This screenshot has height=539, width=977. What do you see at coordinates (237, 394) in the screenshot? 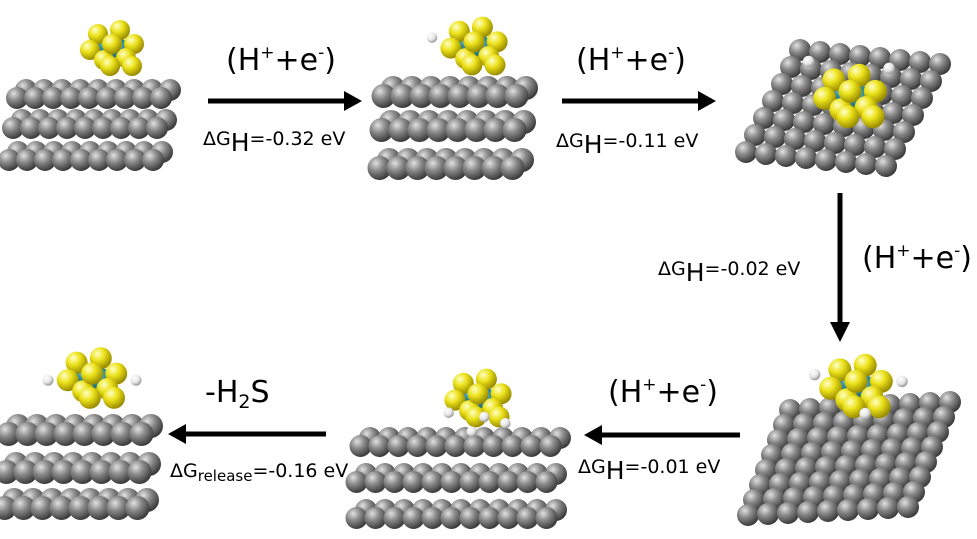
I see `release-product: -H2S` at bounding box center [237, 394].